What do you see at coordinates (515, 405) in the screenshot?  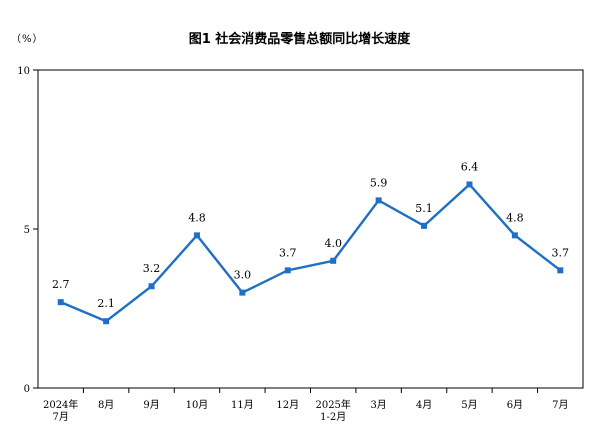 I see `x-tick-label: 6月` at bounding box center [515, 405].